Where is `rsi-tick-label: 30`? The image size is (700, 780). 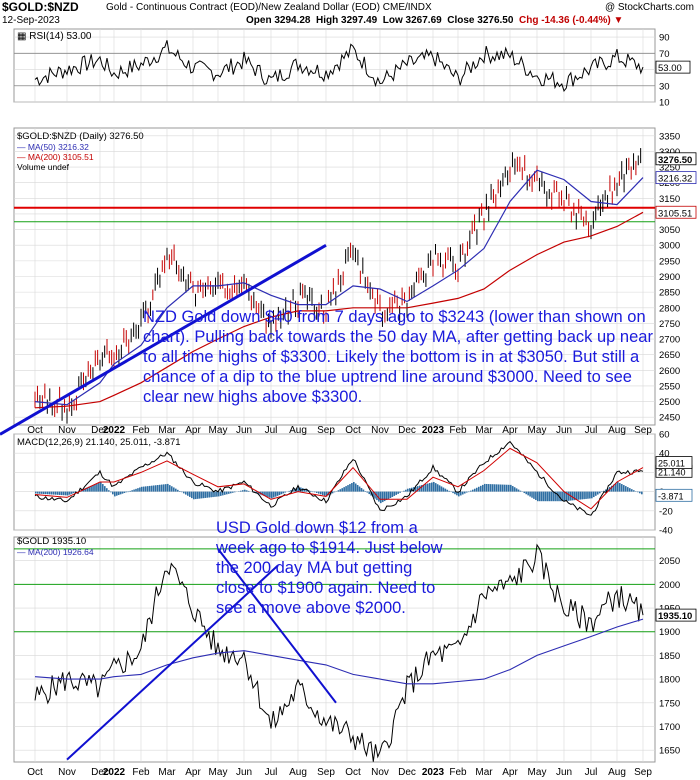 rsi-tick-label: 30 is located at coordinates (664, 86).